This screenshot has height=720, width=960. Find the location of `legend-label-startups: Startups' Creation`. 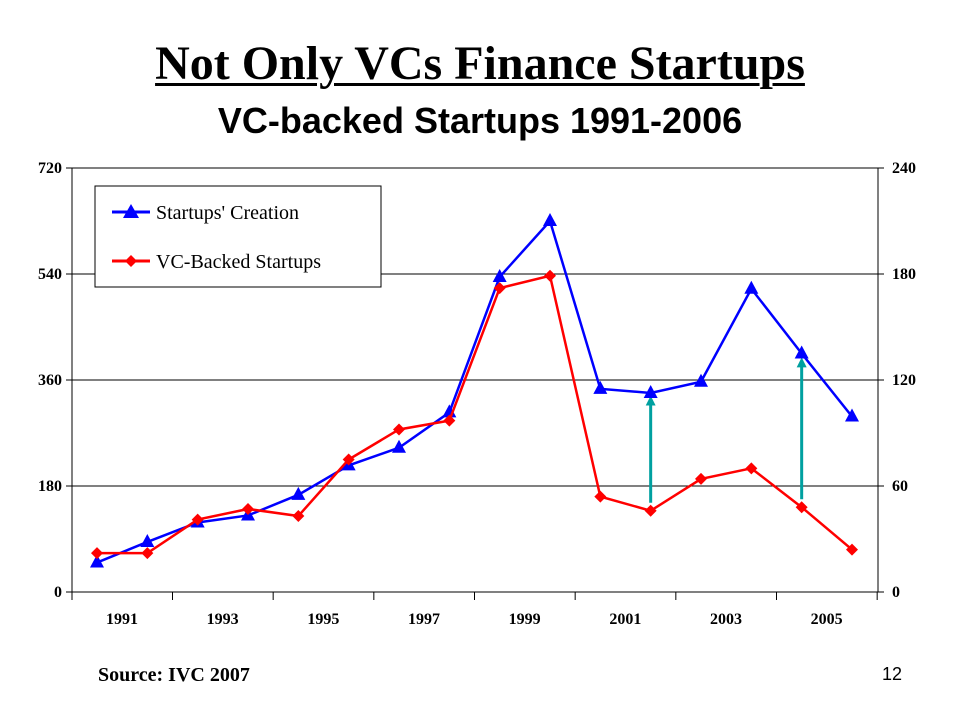

legend-label-startups: Startups' Creation is located at coordinates (227, 213).